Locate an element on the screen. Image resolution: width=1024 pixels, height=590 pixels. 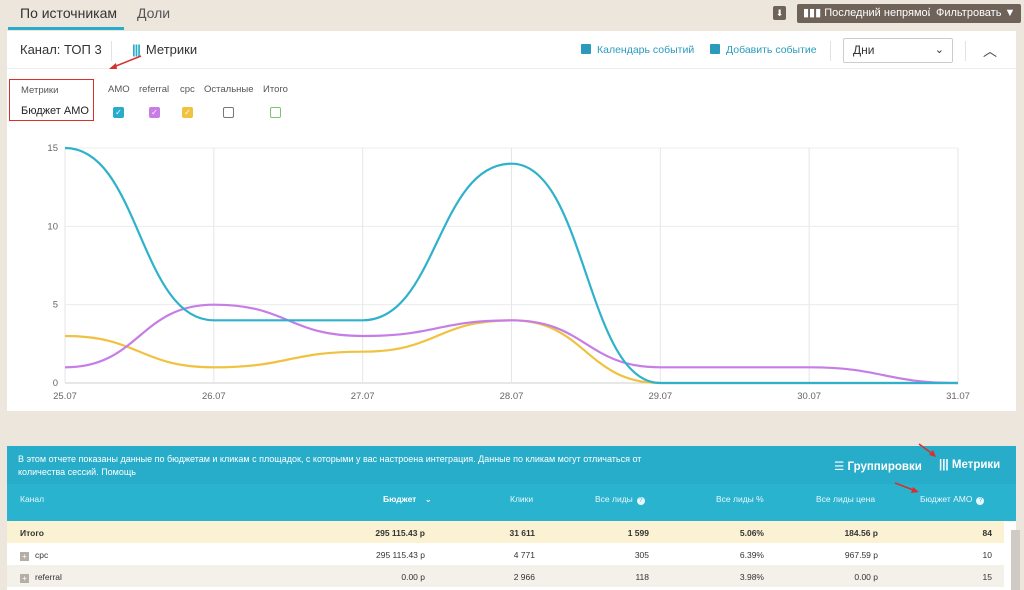
y-tick-label: 5 is located at coordinates (55, 305).